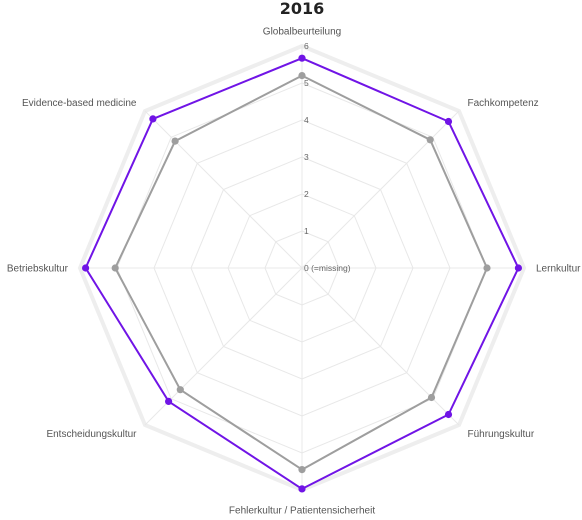 This screenshot has height=520, width=582. I want to click on tick-label: 2, so click(306, 194).